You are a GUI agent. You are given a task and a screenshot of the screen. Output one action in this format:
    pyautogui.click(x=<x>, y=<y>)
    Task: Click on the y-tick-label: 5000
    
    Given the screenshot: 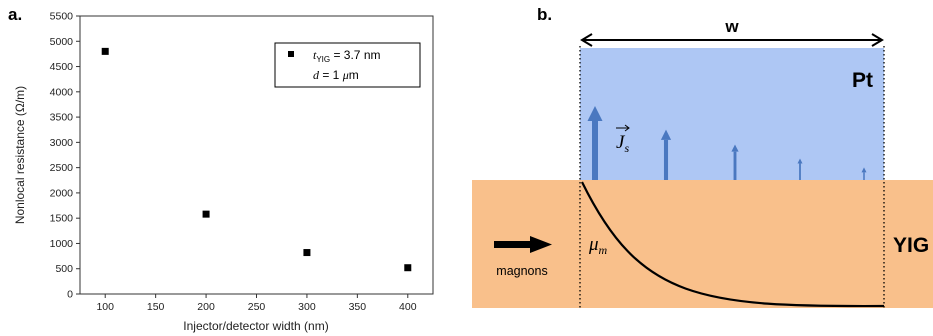 What is the action you would take?
    pyautogui.click(x=62, y=42)
    